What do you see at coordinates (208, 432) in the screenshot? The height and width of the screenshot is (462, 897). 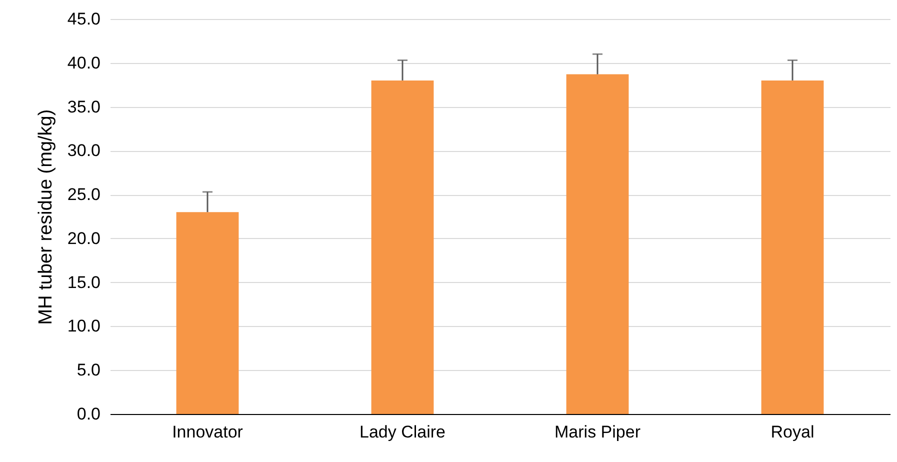 I see `x-tick-label: Innovator` at bounding box center [208, 432].